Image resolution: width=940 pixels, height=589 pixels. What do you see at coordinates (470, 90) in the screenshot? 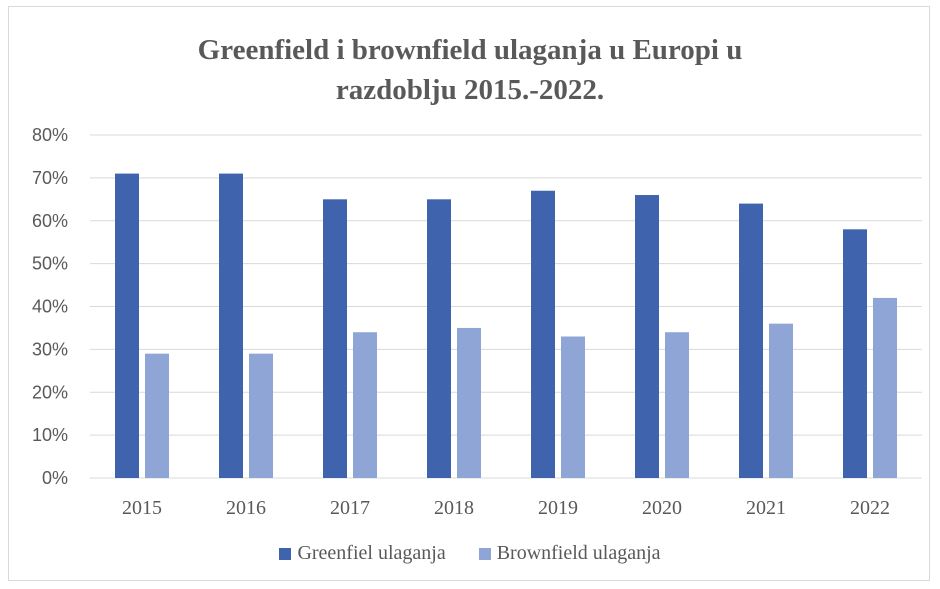
I see `chart-title-line-2: razdoblju 2015.-2022.` at bounding box center [470, 90].